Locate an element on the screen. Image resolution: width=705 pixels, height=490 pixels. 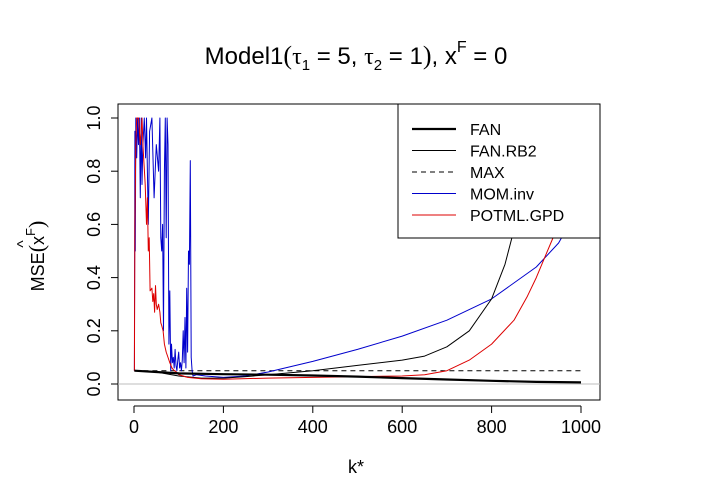
svg-text: MSE(xF) is located at coordinates (36, 256).